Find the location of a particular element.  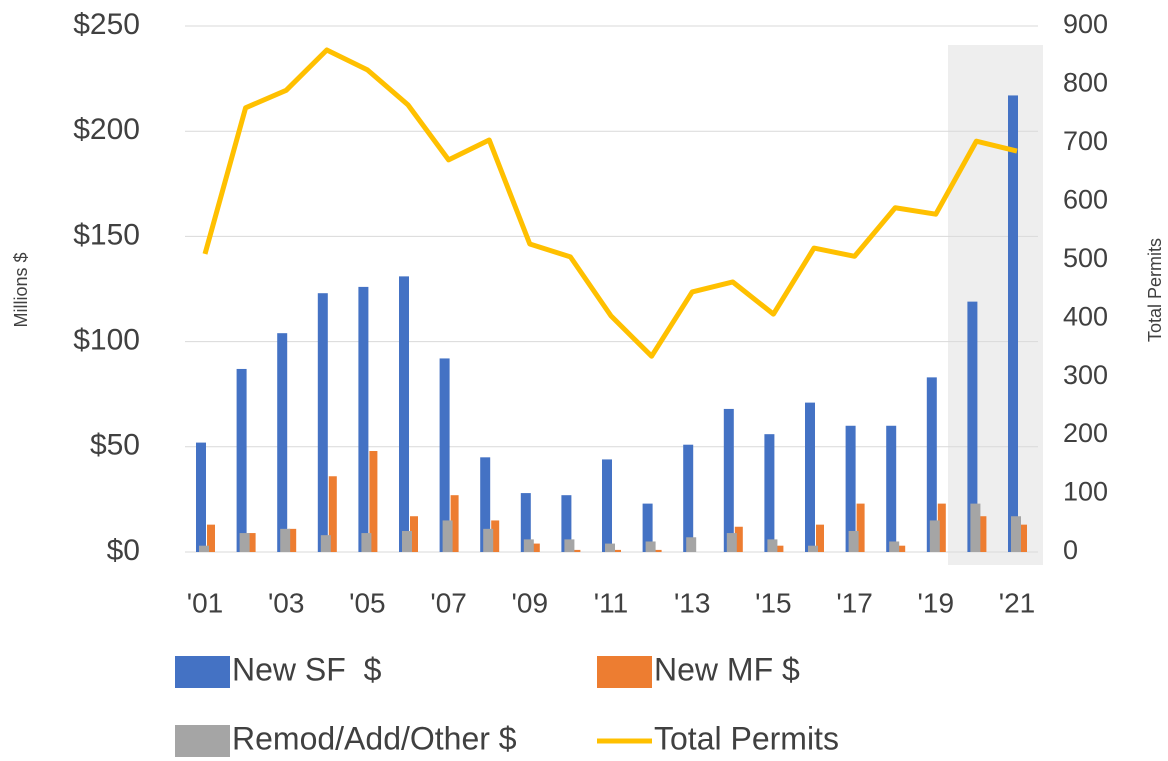

legend-label: Total Permits is located at coordinates (746, 738).